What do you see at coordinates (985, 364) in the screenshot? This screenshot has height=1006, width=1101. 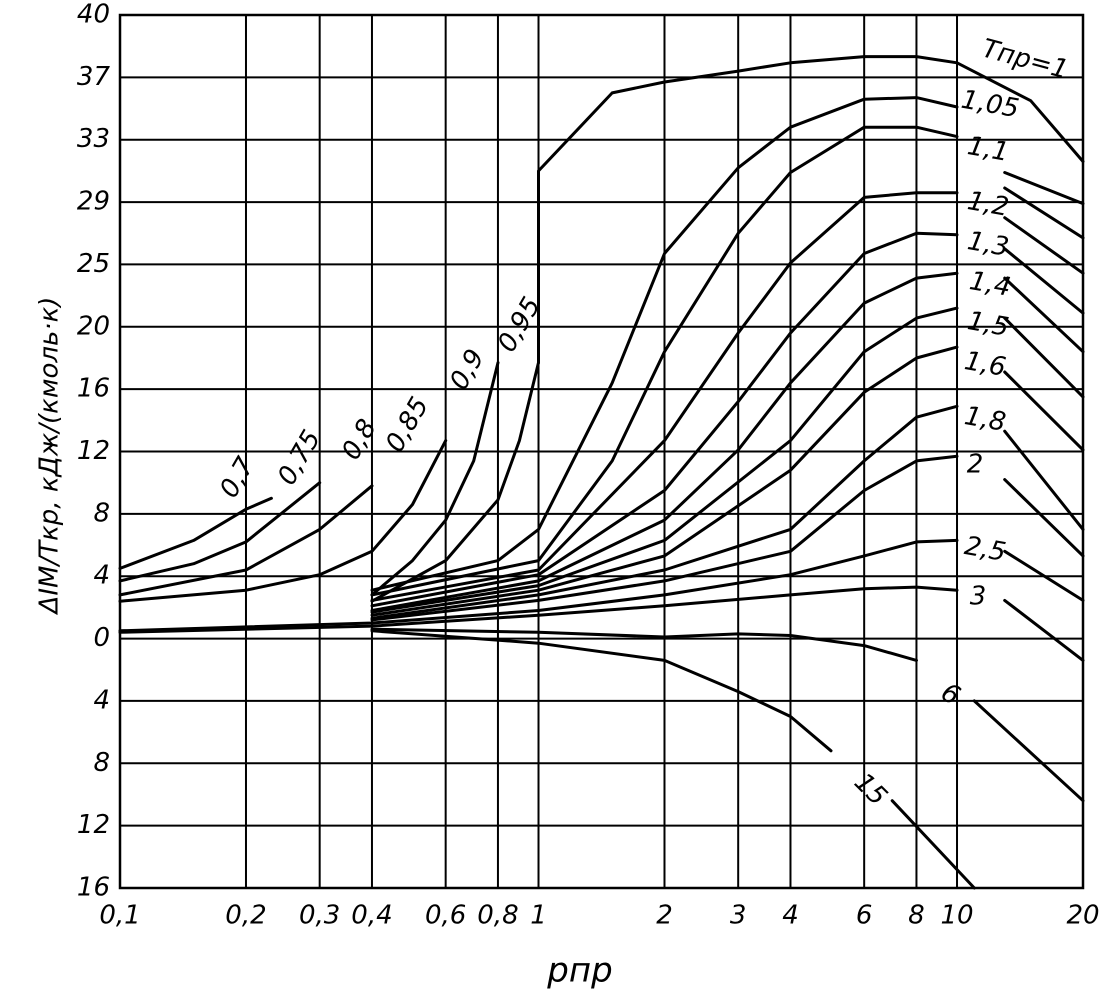 I see `curve-label: 1,6` at bounding box center [985, 364].